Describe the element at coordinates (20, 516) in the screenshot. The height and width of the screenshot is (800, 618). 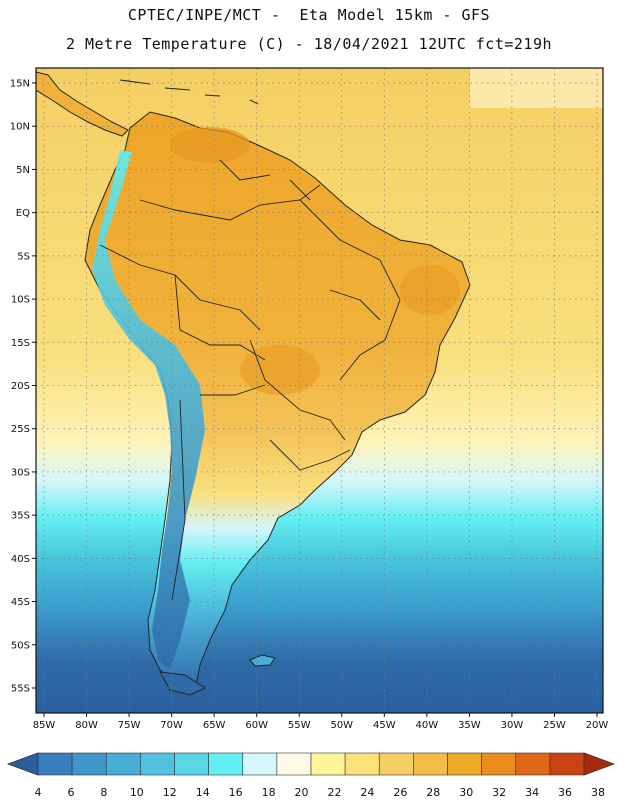
I see `lat-label: 35S` at that location.